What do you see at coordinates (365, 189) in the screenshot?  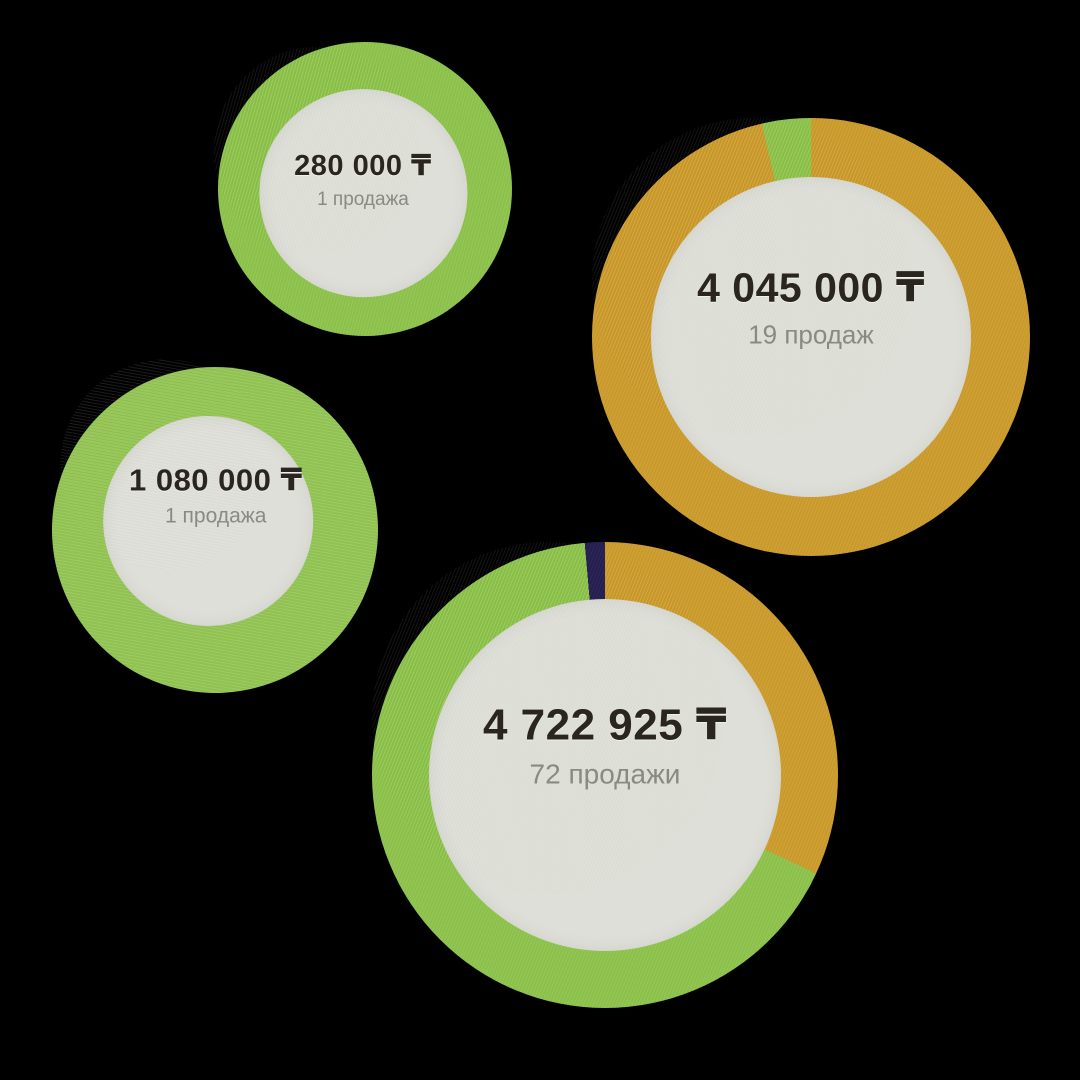 I see `donut-chart-1: 280 000 ₸ 1 продажа` at bounding box center [365, 189].